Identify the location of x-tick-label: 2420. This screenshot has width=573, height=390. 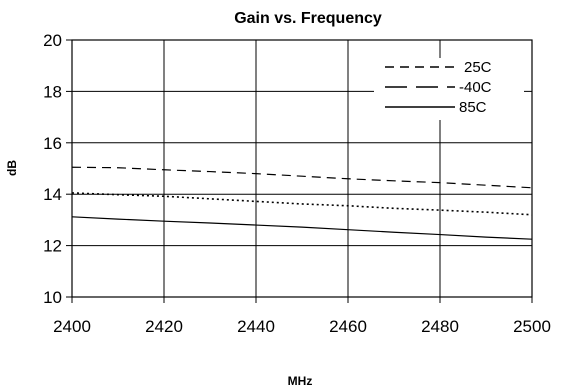
(164, 326).